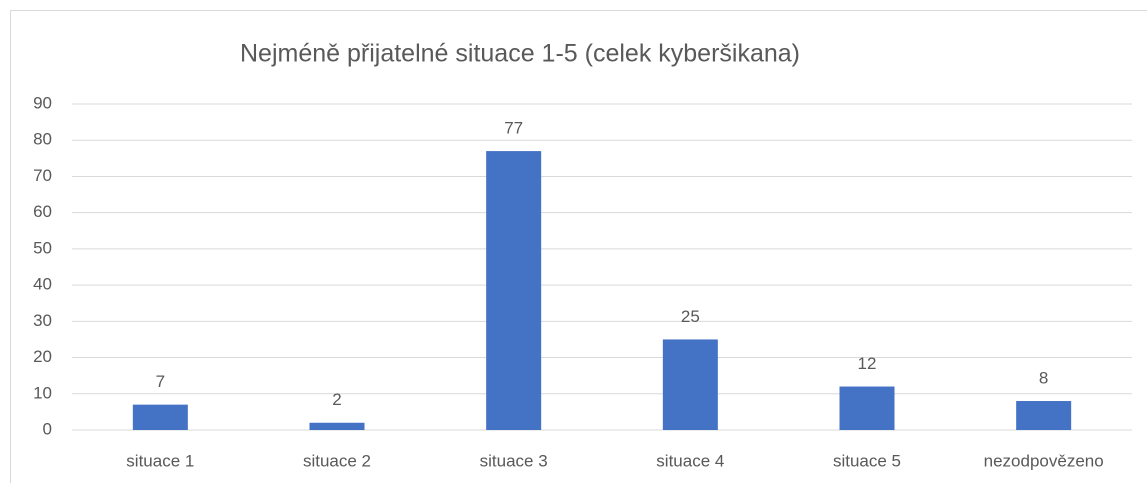 The image size is (1147, 483). I want to click on y-tick-label: 70, so click(42, 175).